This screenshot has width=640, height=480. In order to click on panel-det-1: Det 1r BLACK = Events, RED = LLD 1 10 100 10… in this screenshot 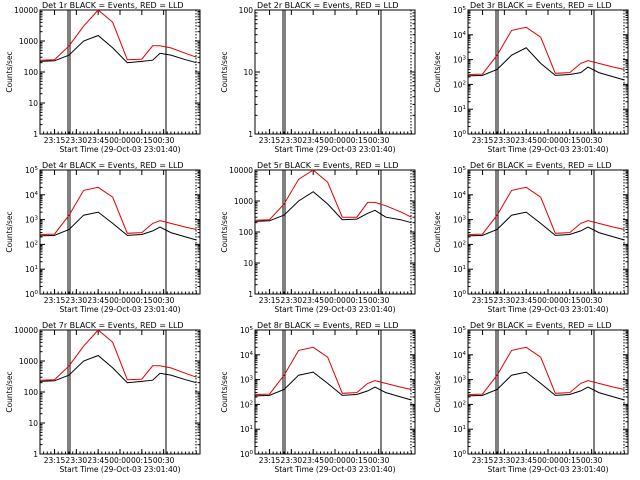, I will do `click(103, 77)`.